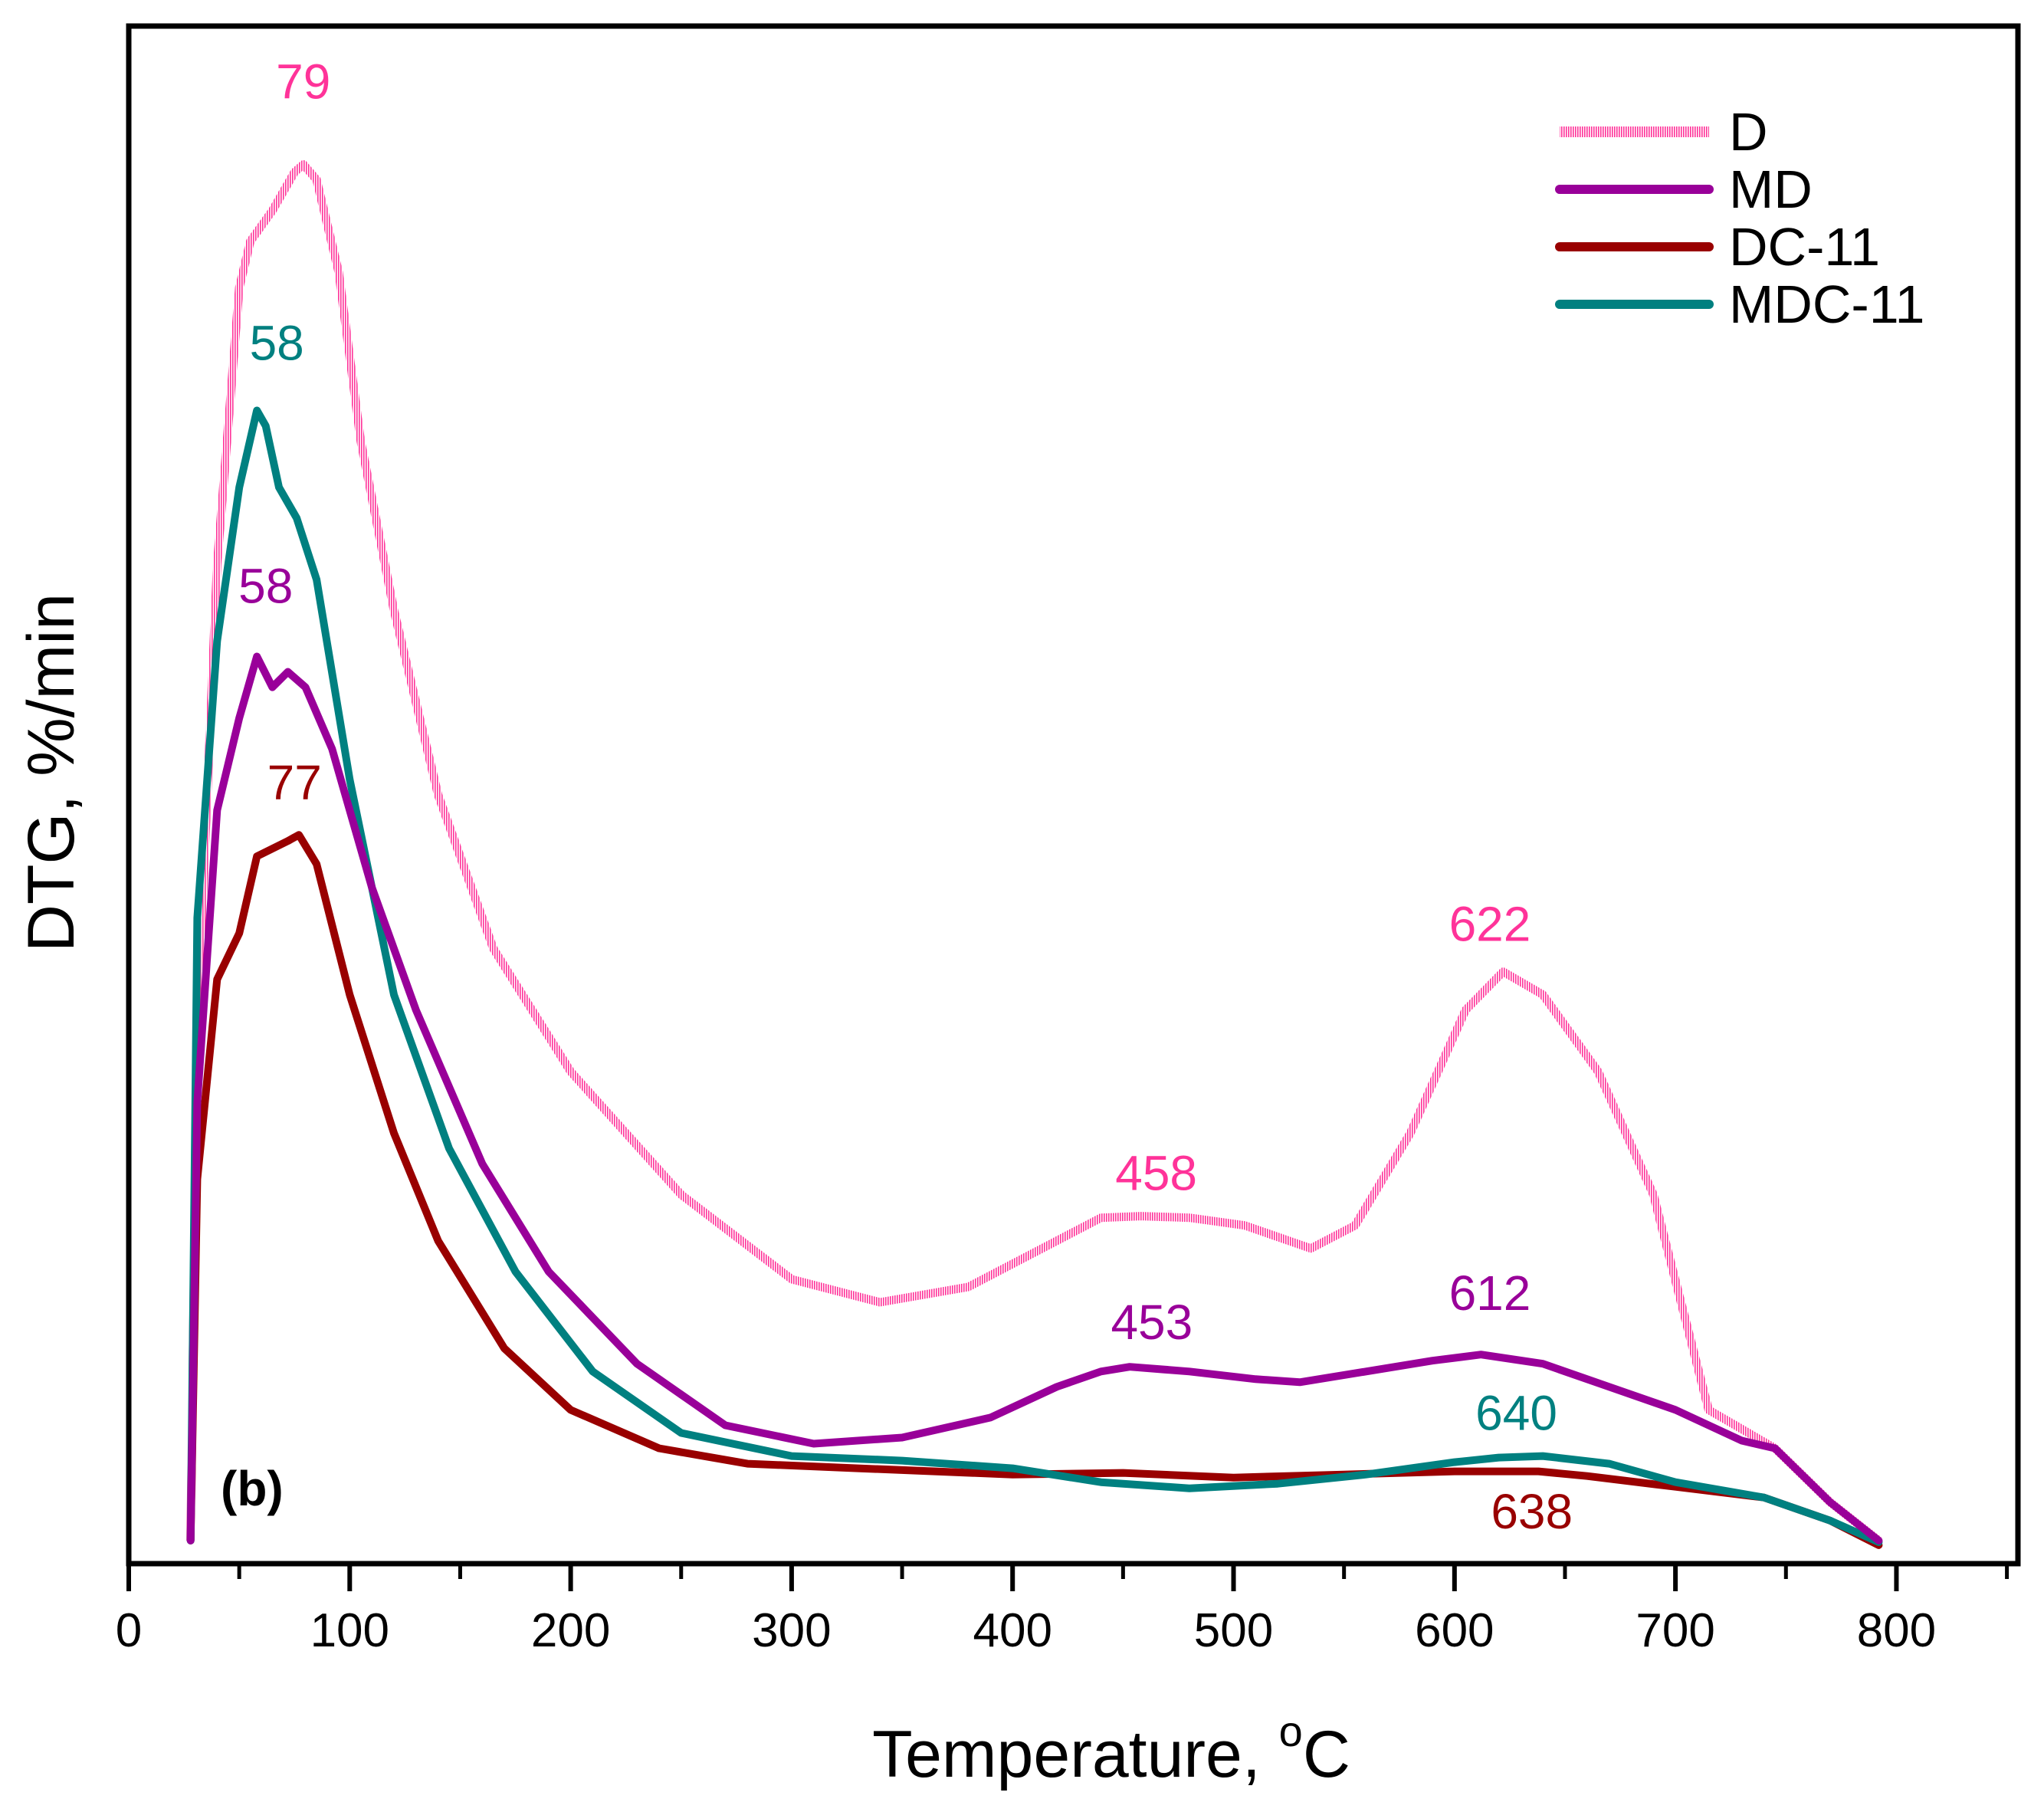 The width and height of the screenshot is (2044, 1812). What do you see at coordinates (1516, 1412) in the screenshot?
I see `peak-label: 640` at bounding box center [1516, 1412].